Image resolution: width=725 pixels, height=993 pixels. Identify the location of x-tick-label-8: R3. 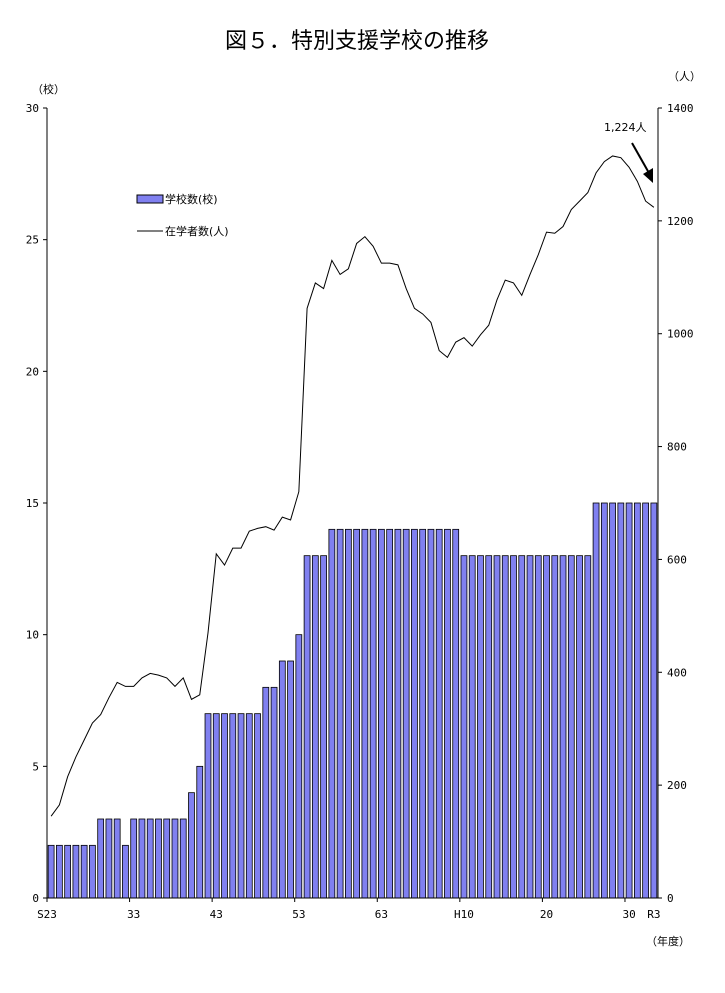
(653, 914).